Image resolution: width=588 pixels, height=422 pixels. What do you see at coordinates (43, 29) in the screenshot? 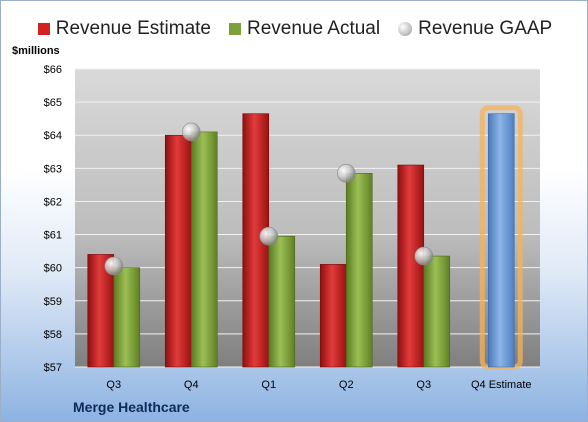
I see `legend-swatch-estimate` at bounding box center [43, 29].